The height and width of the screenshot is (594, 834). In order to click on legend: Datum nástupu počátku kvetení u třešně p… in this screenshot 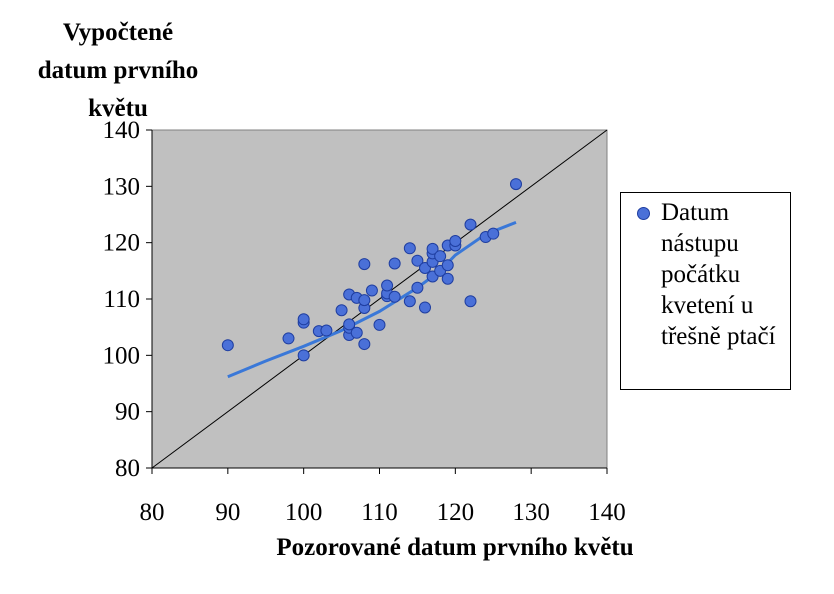, I will do `click(705, 291)`.